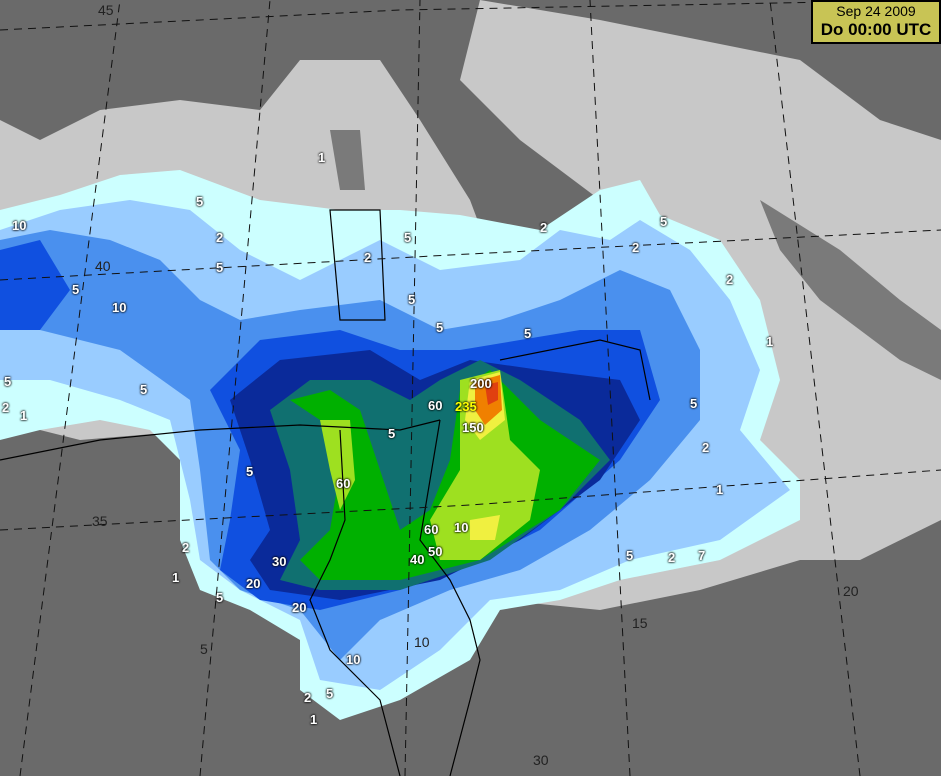 The image size is (941, 776). Describe the element at coordinates (100, 521) in the screenshot. I see `grid-label-lat: 35` at that location.